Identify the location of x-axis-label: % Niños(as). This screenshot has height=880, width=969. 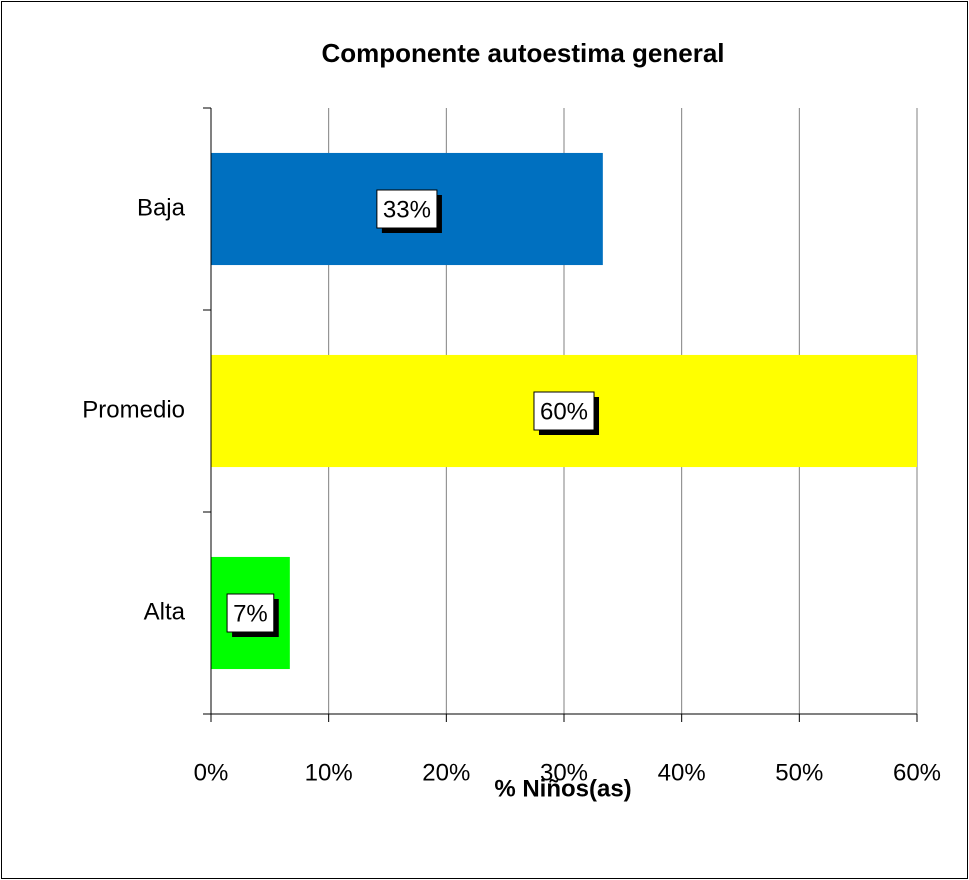
(562, 788).